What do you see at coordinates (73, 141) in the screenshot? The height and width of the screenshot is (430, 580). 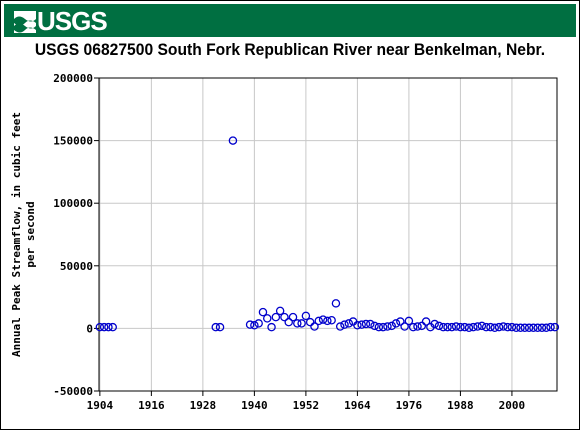 I see `y-tick-label: 150000` at bounding box center [73, 141].